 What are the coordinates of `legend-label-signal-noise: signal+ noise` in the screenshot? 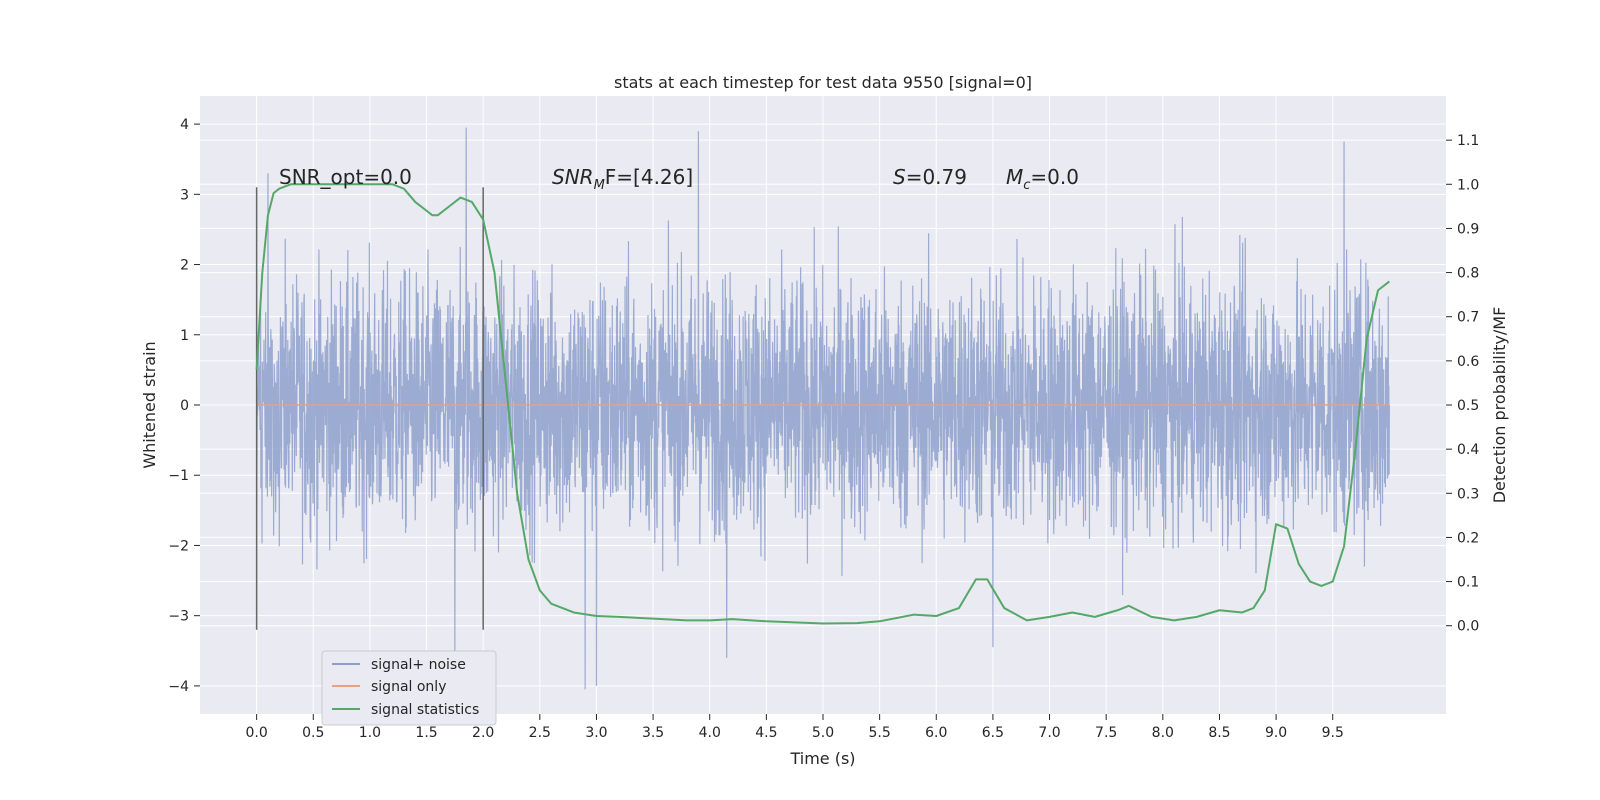 It's located at (418, 665).